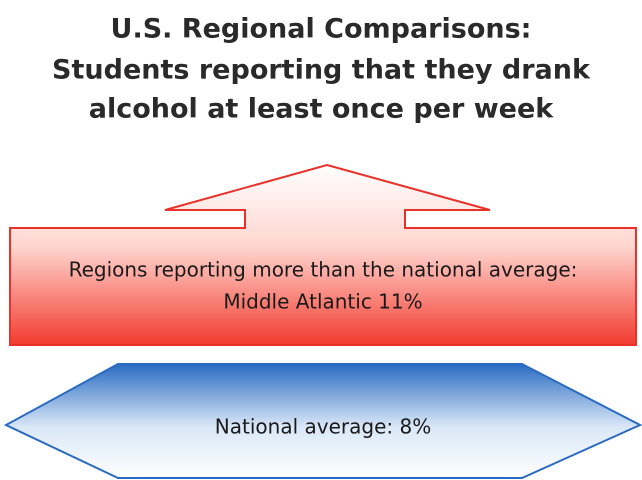 This screenshot has height=480, width=642. Describe the element at coordinates (322, 302) in the screenshot. I see `upper-text: Middle Atlantic 11%` at that location.